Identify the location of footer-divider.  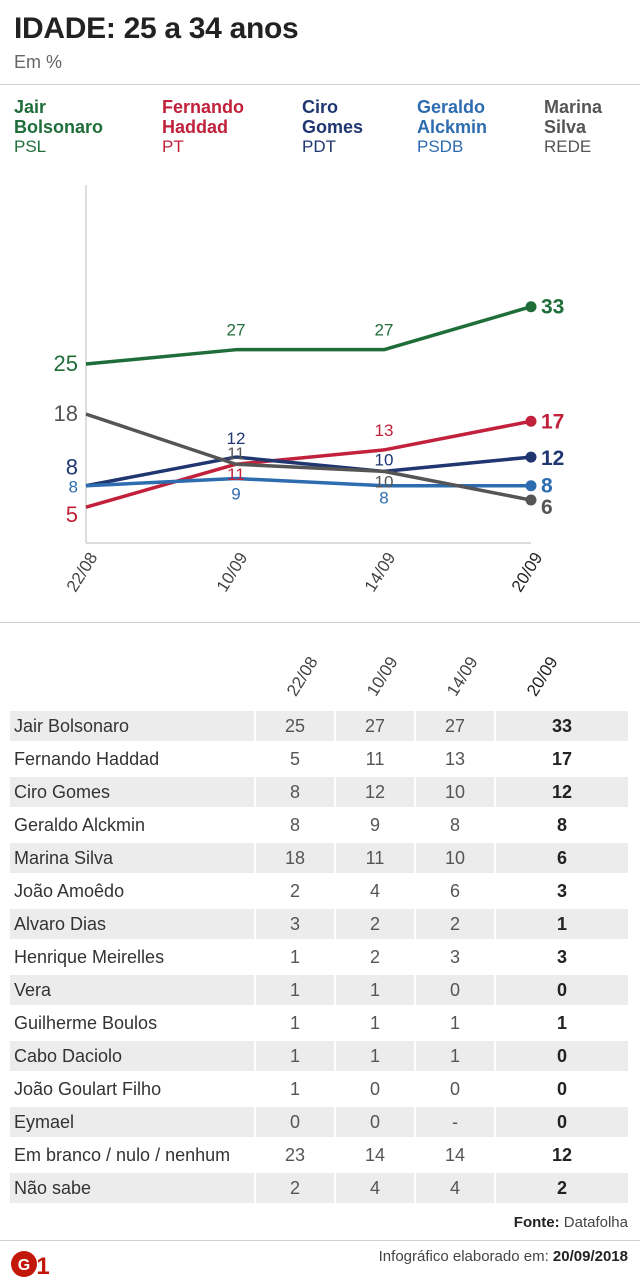
(320, 1240).